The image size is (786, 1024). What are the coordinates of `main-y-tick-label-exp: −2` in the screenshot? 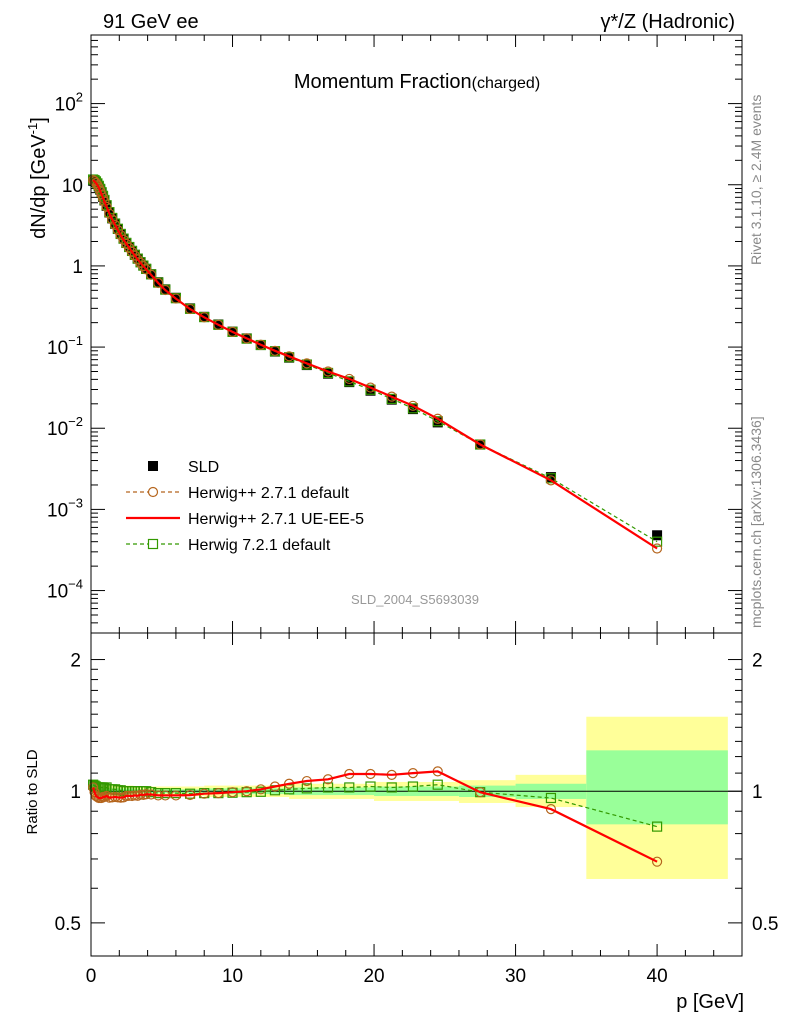 It's located at (75, 421).